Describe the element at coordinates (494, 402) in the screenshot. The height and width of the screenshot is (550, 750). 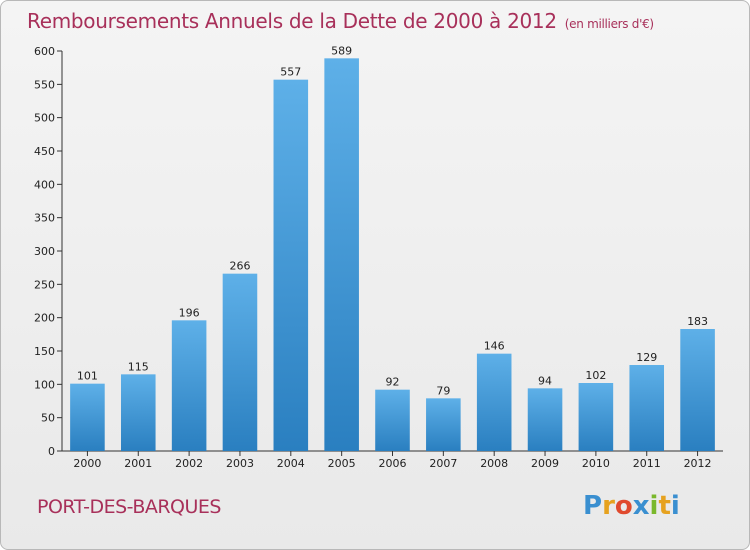
I see `bar-2008` at that location.